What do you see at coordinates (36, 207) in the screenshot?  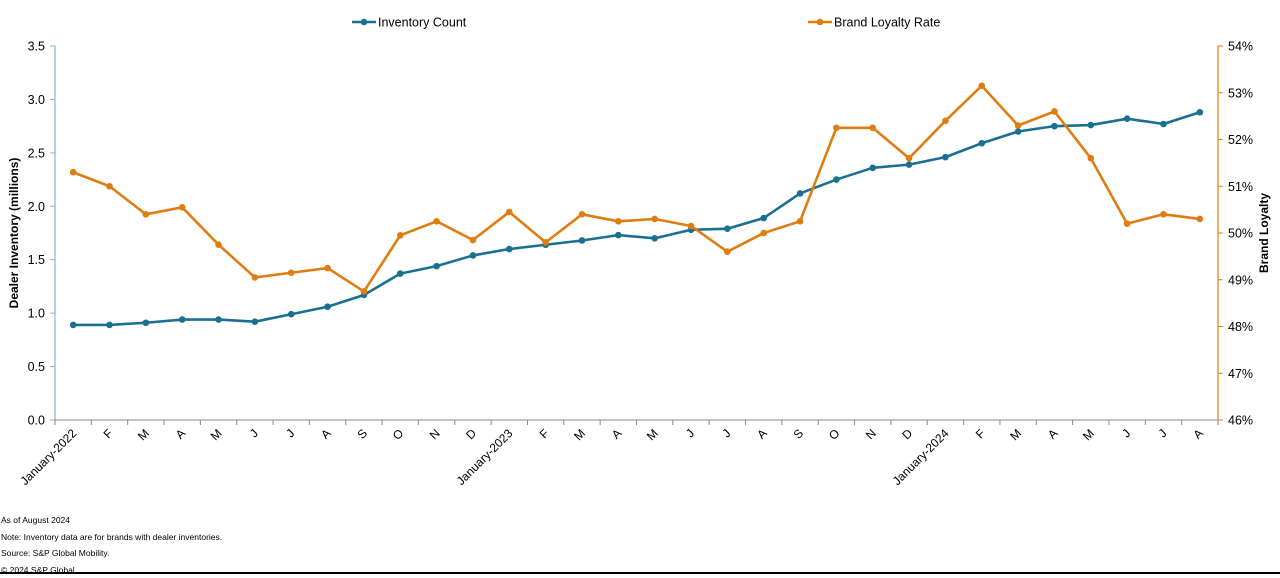 I see `y-left-tick-label: 2.0` at bounding box center [36, 207].